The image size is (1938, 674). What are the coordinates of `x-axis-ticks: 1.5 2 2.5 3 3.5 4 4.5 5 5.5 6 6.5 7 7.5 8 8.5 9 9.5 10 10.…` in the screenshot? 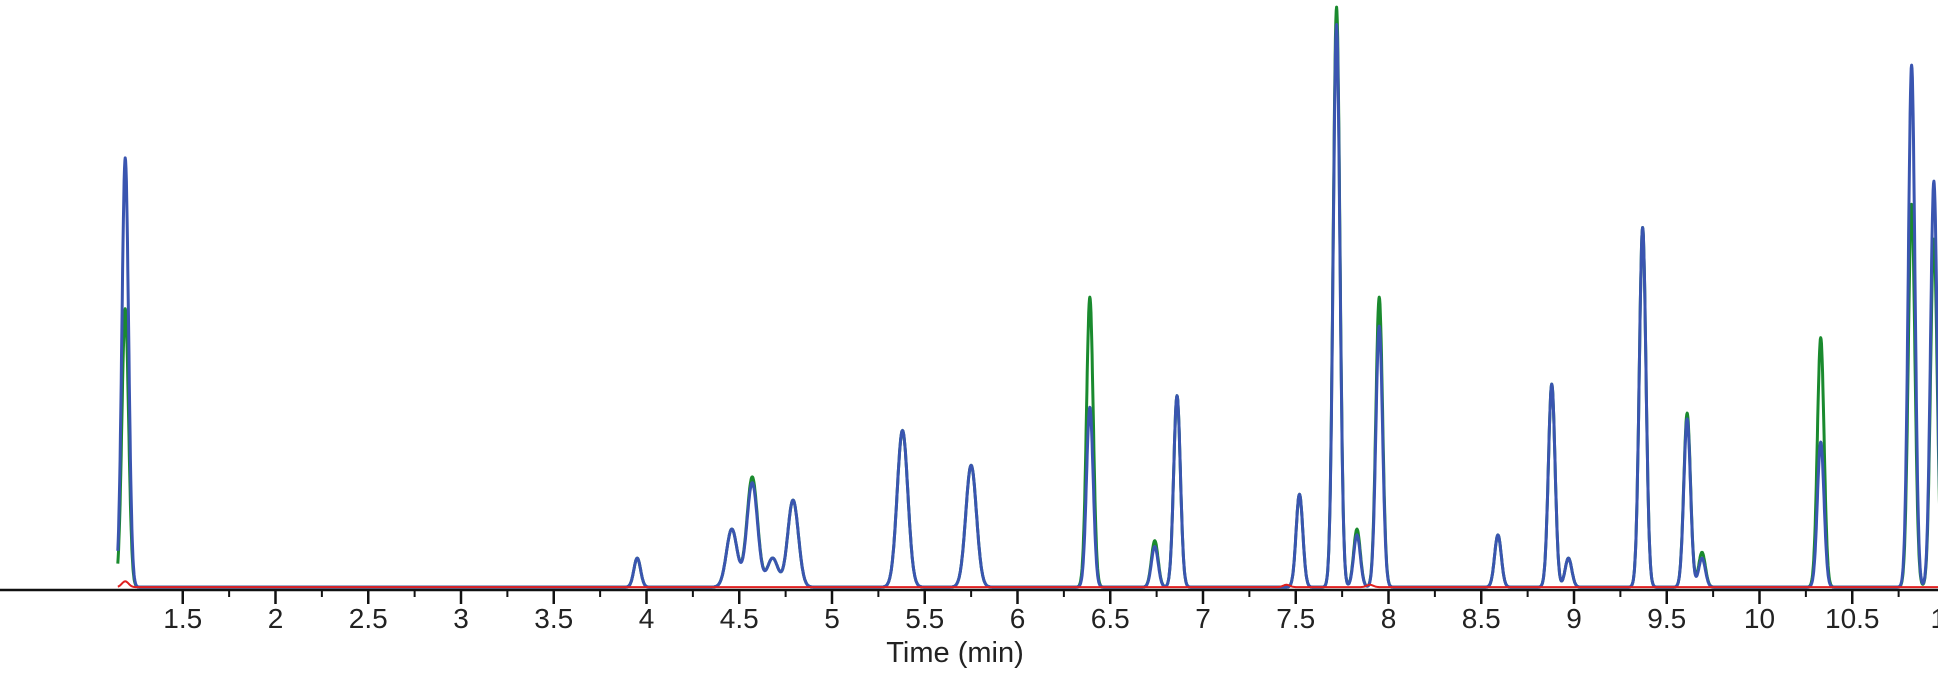 It's located at (1050, 612).